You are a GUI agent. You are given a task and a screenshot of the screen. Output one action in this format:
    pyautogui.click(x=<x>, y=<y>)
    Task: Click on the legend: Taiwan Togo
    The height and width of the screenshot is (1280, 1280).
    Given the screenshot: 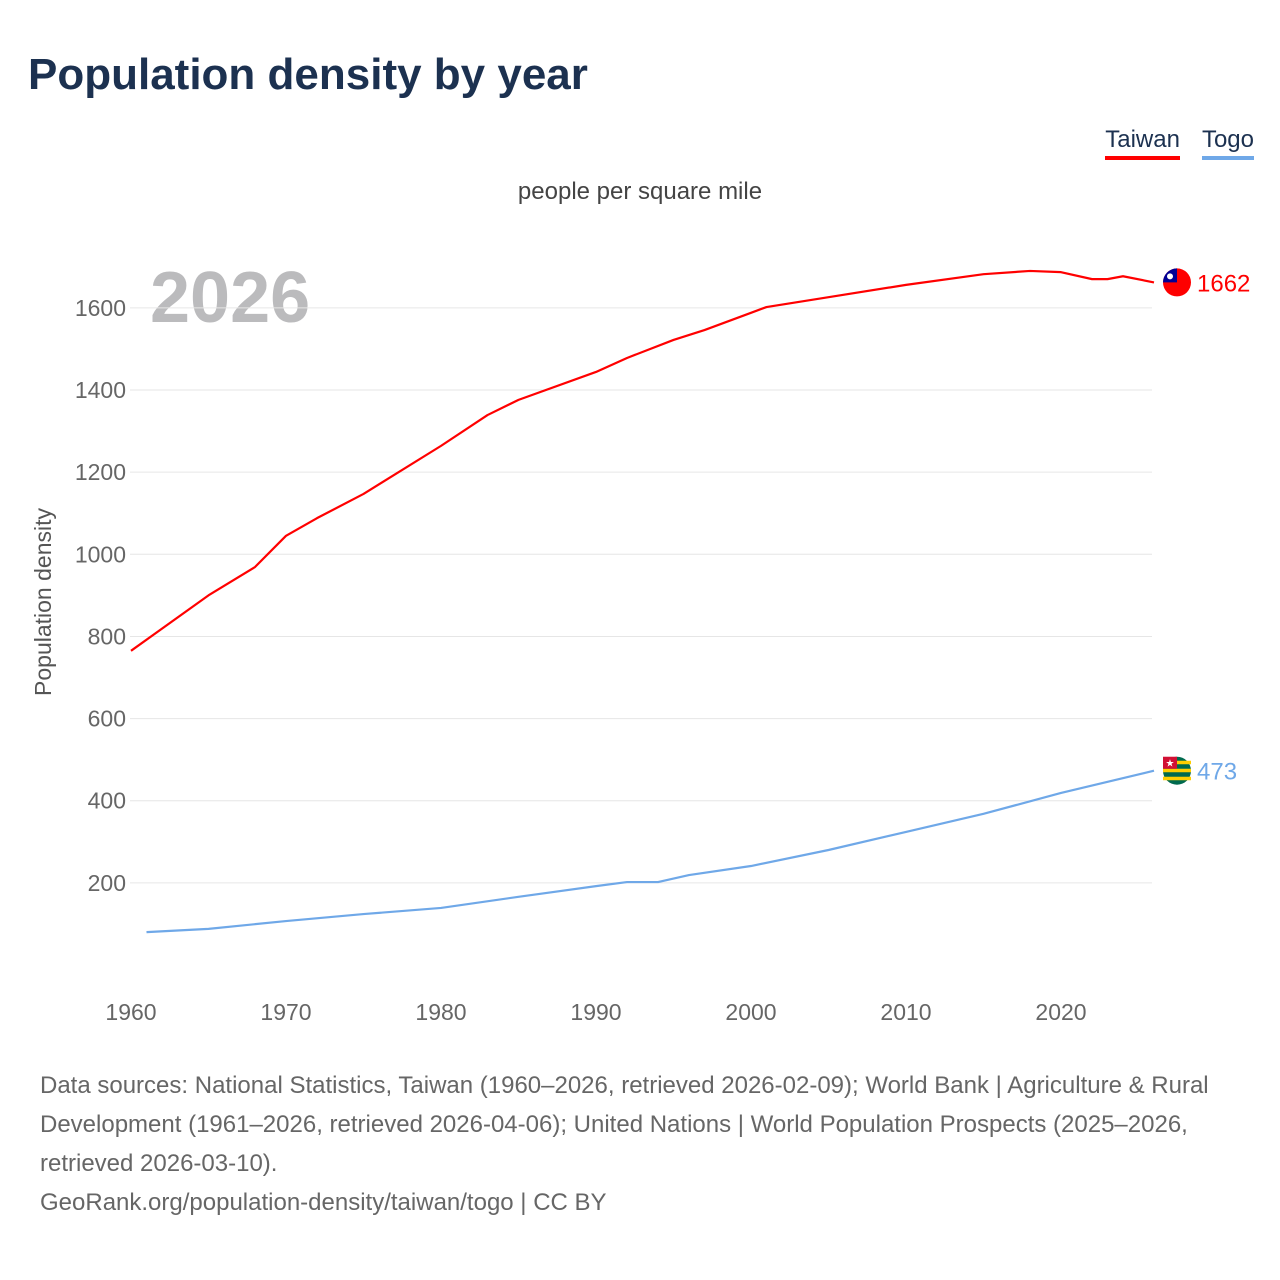 What is the action you would take?
    pyautogui.click(x=1179, y=143)
    